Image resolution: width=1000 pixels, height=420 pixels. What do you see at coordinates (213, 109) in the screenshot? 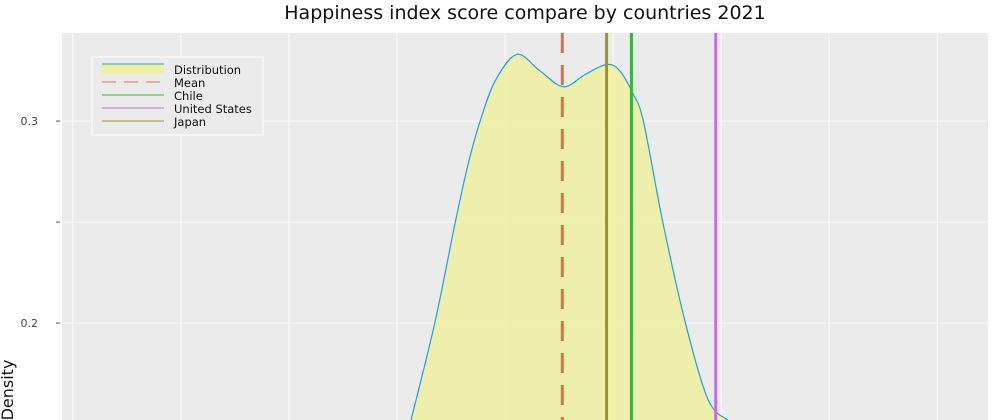
I see `legend-label: United States` at bounding box center [213, 109].